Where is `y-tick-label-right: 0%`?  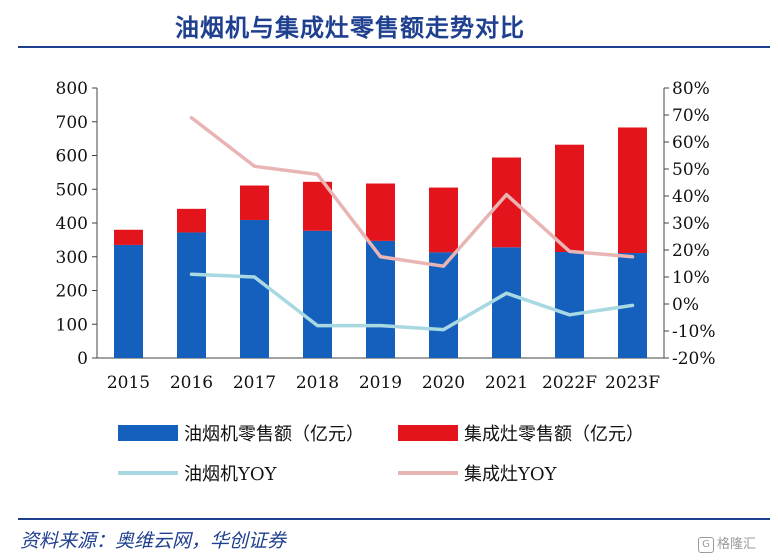
y-tick-label-right: 0% is located at coordinates (685, 305).